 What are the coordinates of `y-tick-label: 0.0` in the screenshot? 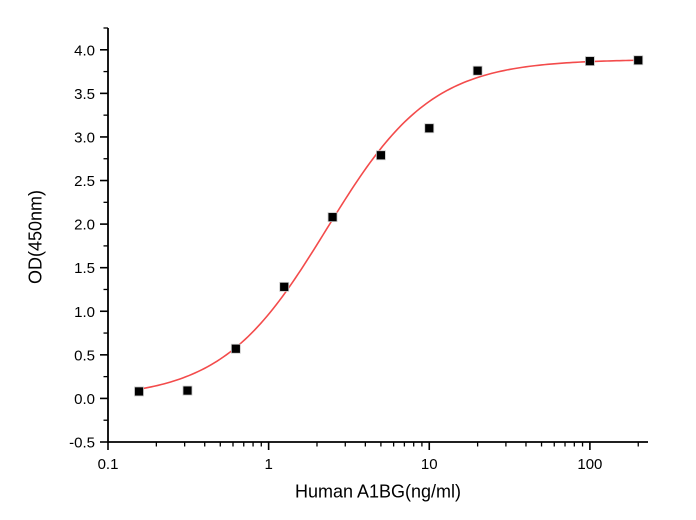 It's located at (84, 399).